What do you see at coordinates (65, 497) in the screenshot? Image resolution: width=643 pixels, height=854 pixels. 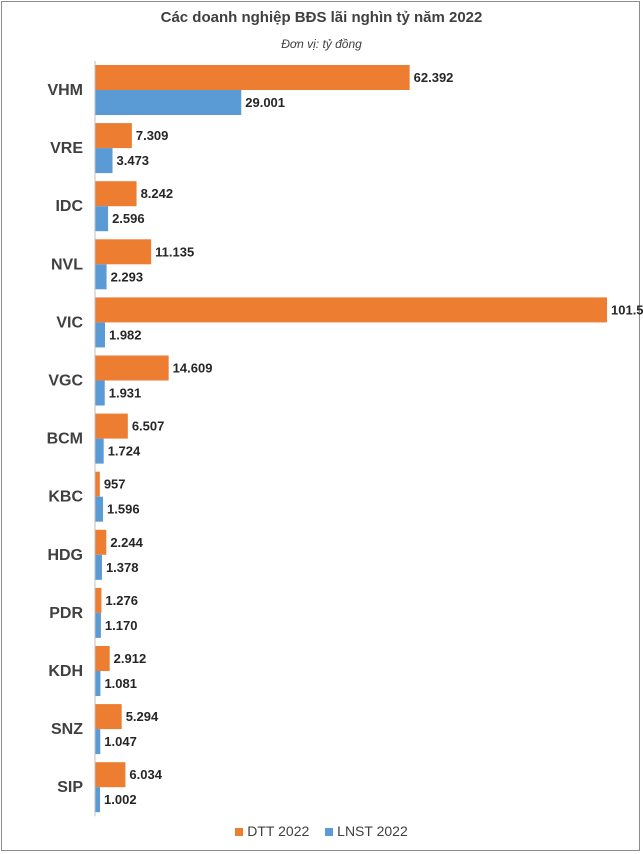 I see `category-label: KBC` at bounding box center [65, 497].